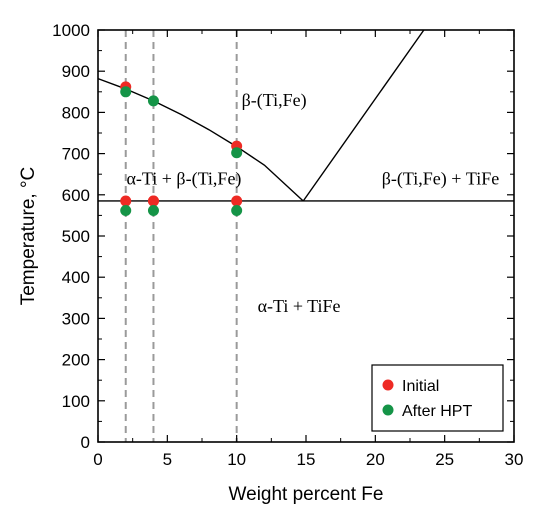 The image size is (550, 519). Describe the element at coordinates (306, 494) in the screenshot. I see `x-axis-label: Weight percent Fe` at that location.